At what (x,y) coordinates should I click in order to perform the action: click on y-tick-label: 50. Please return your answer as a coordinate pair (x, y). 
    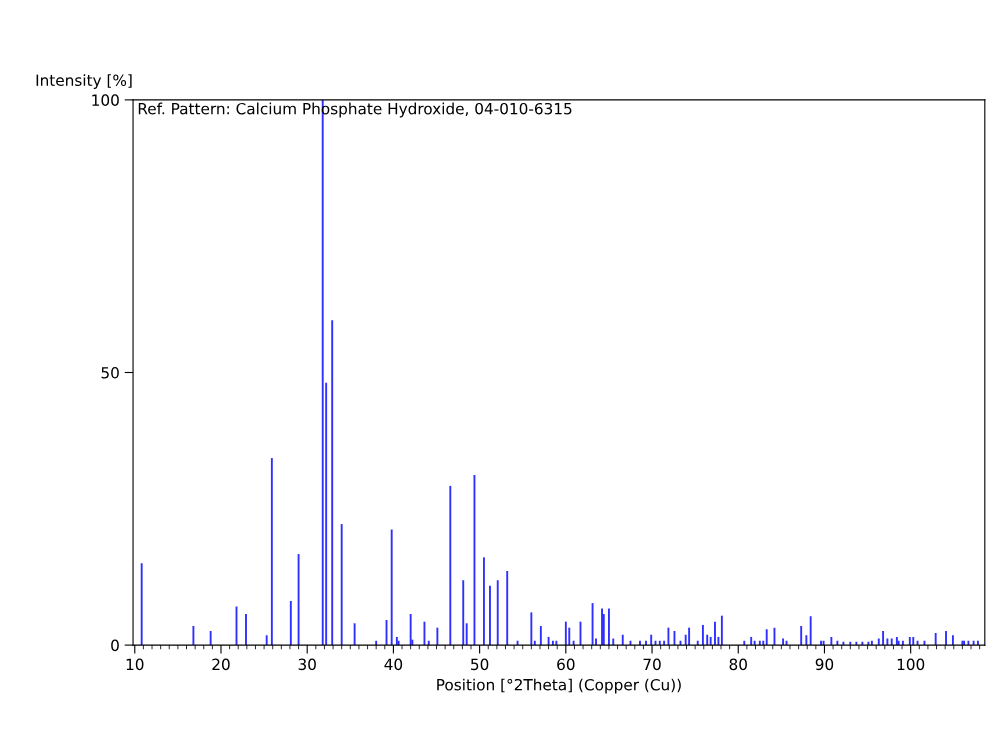
    Looking at the image, I should click on (110, 372).